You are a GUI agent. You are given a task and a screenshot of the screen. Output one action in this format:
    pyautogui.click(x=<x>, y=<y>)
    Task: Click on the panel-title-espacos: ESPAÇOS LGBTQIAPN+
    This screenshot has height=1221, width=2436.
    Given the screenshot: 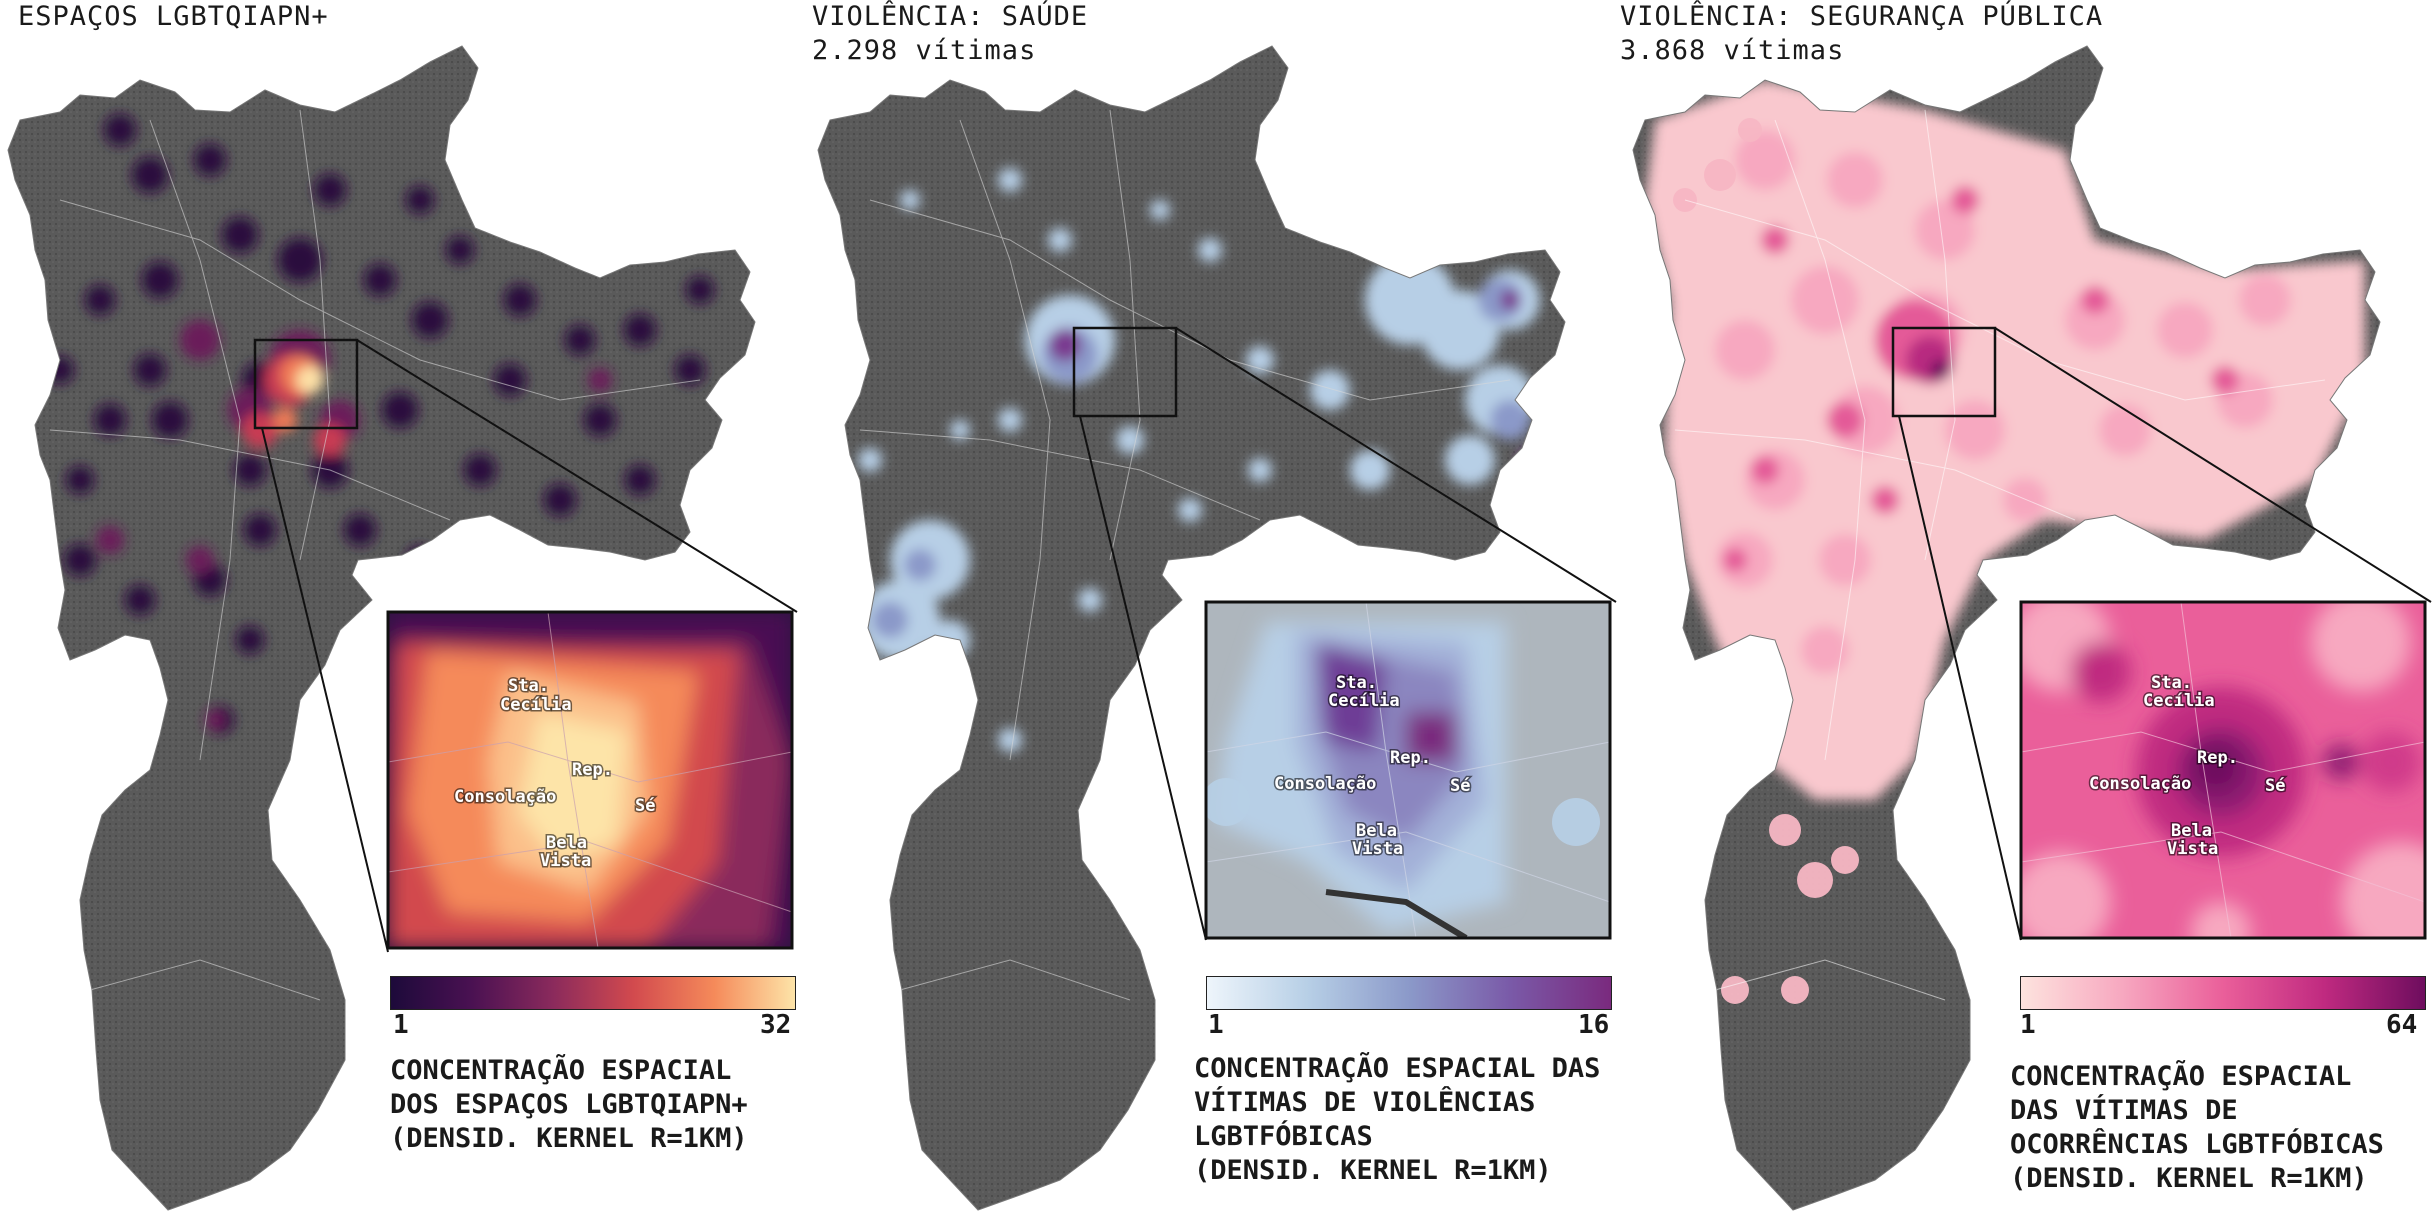 What is the action you would take?
    pyautogui.click(x=173, y=17)
    